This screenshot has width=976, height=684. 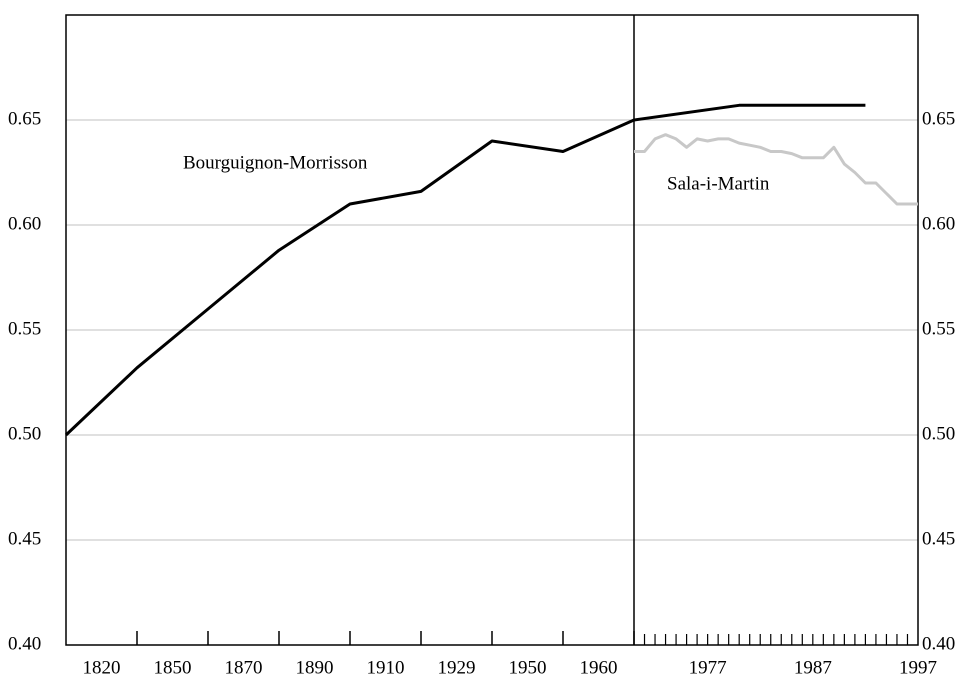 I want to click on y-tick-label: 0.65, so click(x=24, y=118).